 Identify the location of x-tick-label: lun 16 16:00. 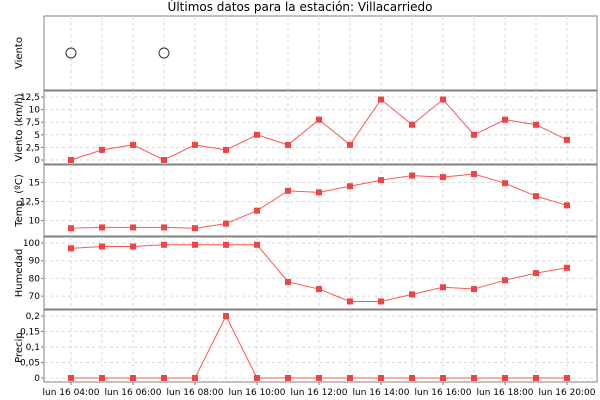
(442, 393).